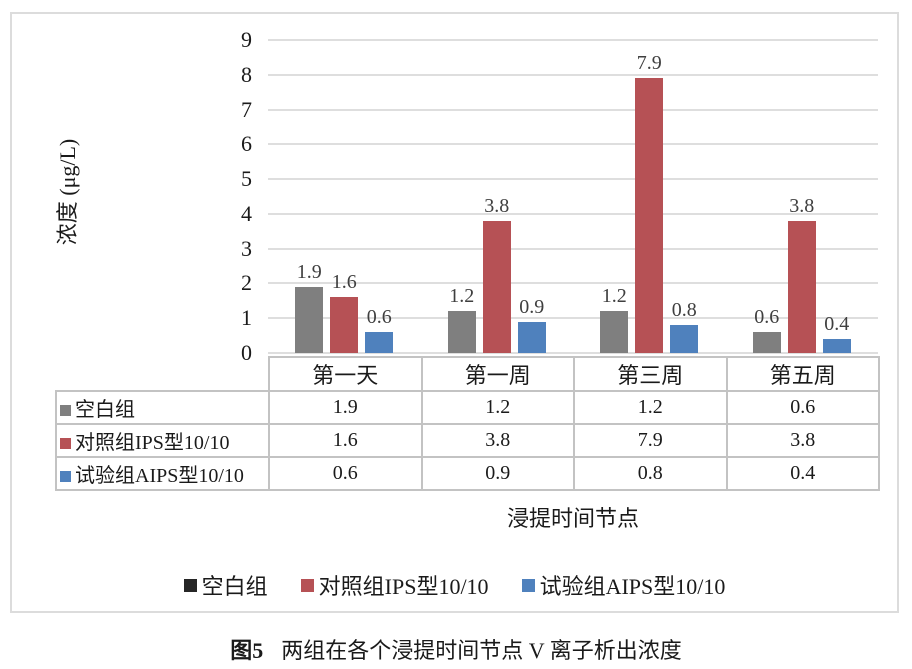  Describe the element at coordinates (497, 473) in the screenshot. I see `data-table-value-cell: 0.9` at that location.